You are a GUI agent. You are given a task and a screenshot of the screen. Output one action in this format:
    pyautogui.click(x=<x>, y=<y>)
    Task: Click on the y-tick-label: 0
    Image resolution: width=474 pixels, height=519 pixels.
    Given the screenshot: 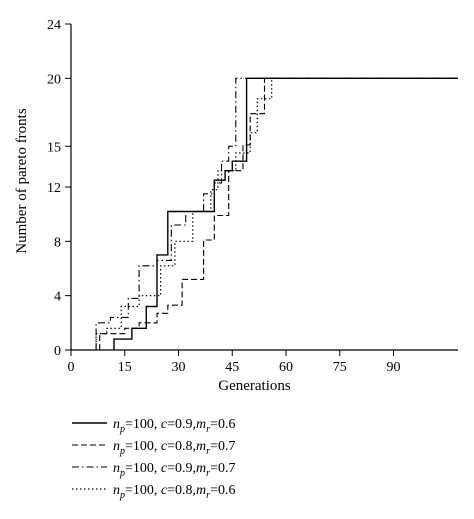 What is the action you would take?
    pyautogui.click(x=57, y=351)
    